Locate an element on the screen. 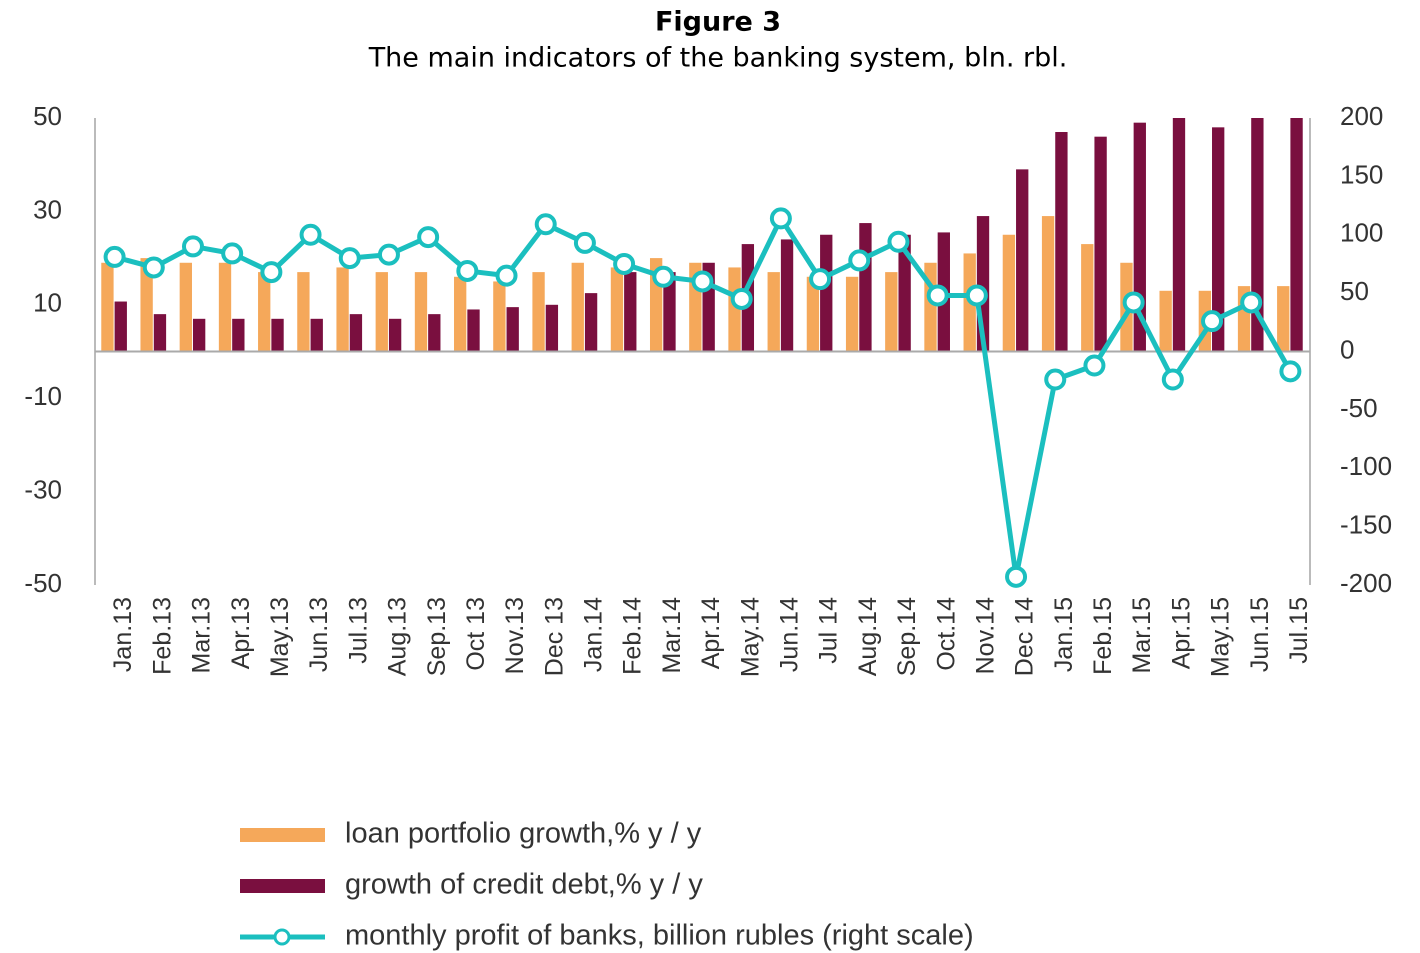  legend-label: loan portfolio growth,% y / y is located at coordinates (523, 834).